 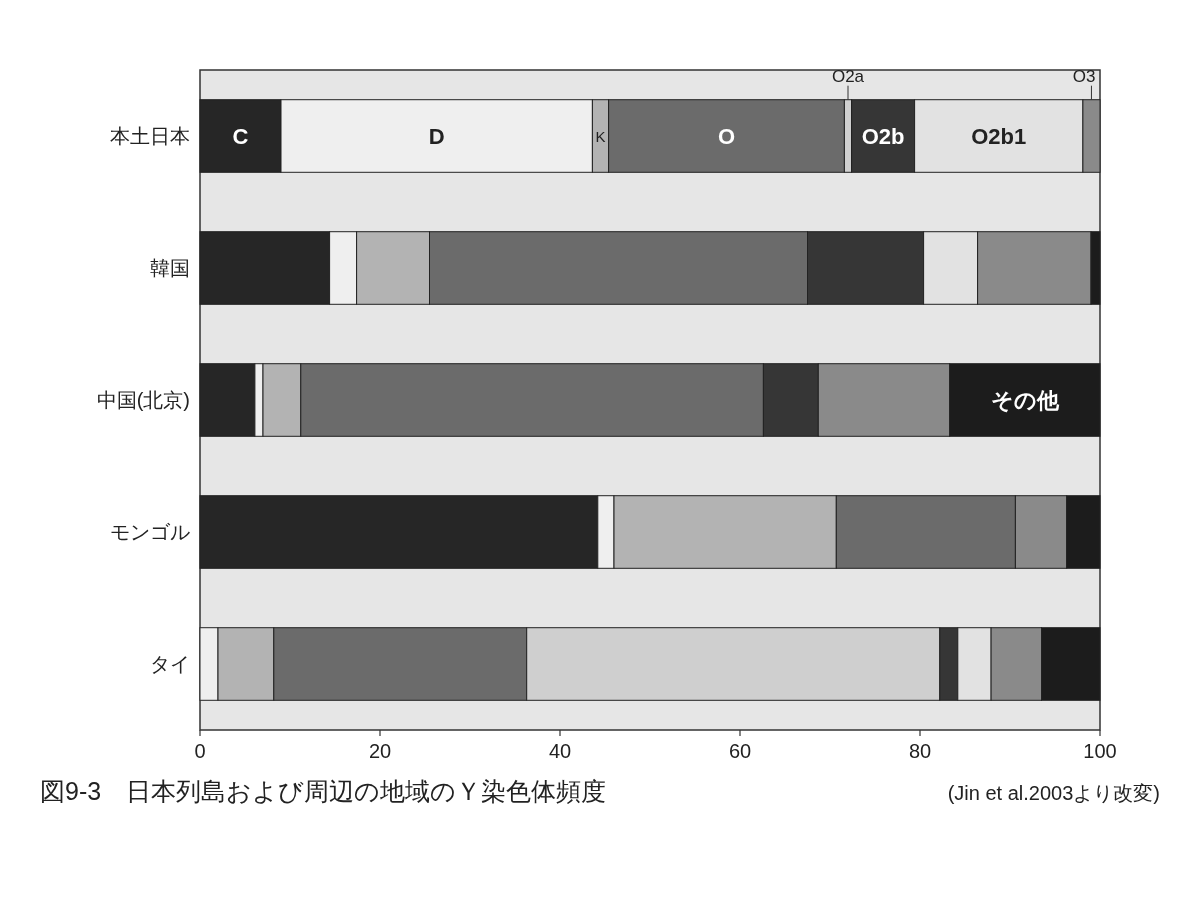 What do you see at coordinates (170, 268) in the screenshot?
I see `category-label: 韓国` at bounding box center [170, 268].